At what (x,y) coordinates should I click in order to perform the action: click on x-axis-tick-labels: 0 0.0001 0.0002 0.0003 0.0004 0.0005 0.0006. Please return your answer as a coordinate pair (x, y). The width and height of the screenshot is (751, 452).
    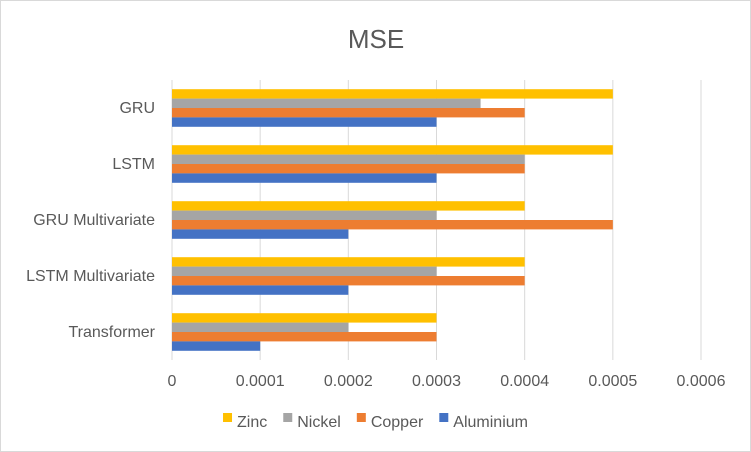
    Looking at the image, I should click on (447, 381).